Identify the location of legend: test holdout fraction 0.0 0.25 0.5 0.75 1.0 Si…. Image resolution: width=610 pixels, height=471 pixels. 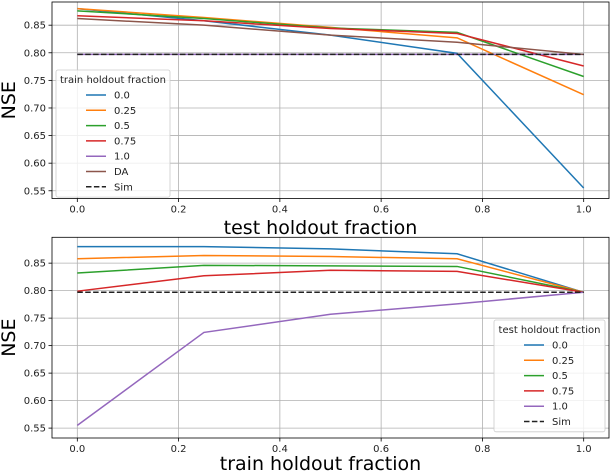
(549, 376).